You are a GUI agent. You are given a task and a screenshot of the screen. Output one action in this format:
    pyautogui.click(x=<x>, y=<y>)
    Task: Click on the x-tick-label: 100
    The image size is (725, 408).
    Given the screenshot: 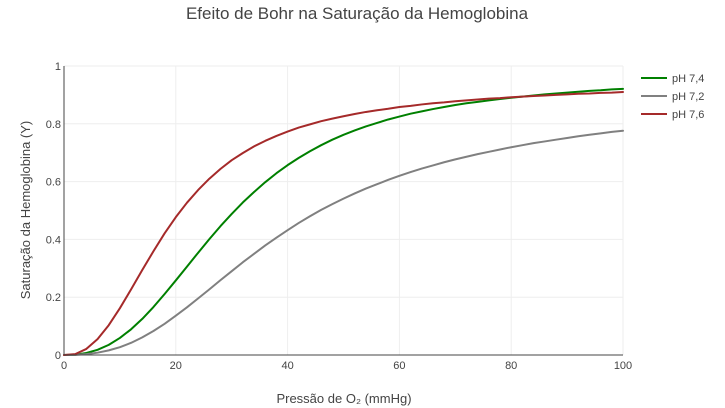 What is the action you would take?
    pyautogui.click(x=623, y=366)
    